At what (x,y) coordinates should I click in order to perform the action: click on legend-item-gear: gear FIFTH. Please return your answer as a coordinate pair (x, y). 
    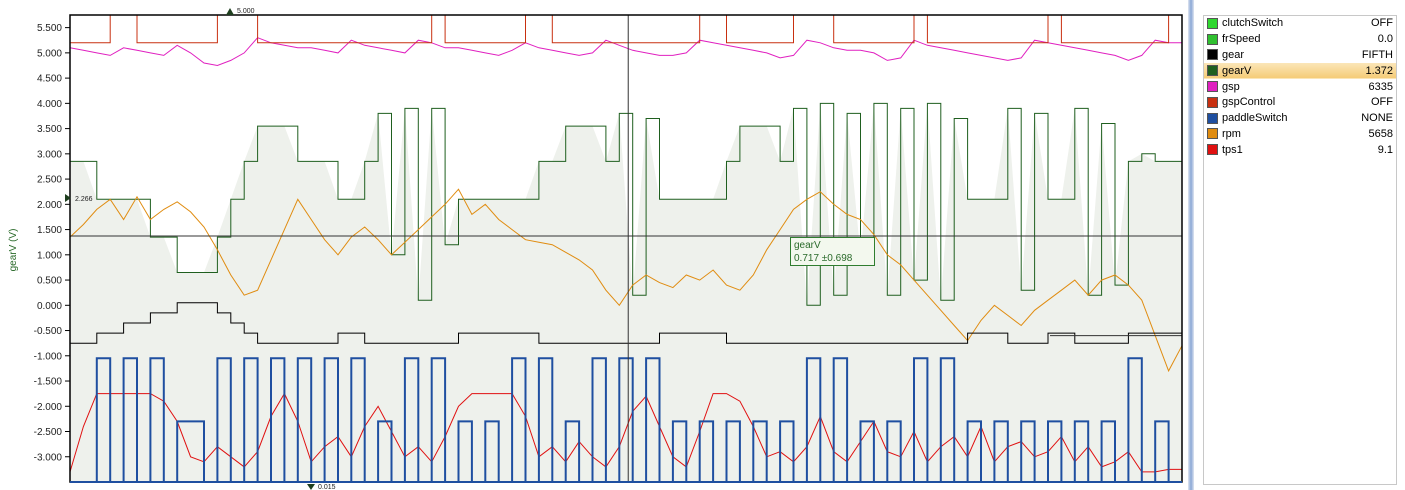
    Looking at the image, I should click on (1300, 56).